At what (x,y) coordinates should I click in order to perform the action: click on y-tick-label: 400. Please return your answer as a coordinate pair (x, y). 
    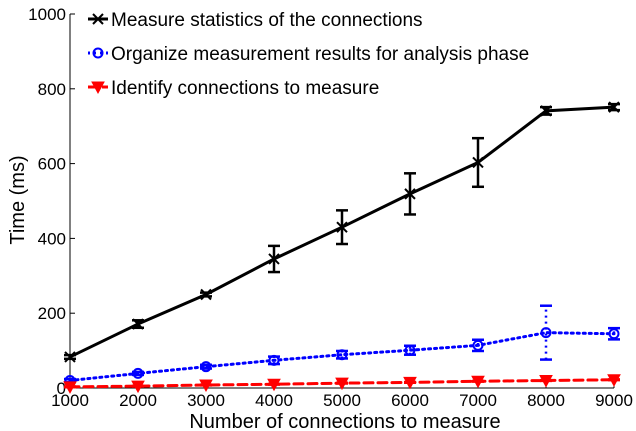
    Looking at the image, I should click on (52, 238).